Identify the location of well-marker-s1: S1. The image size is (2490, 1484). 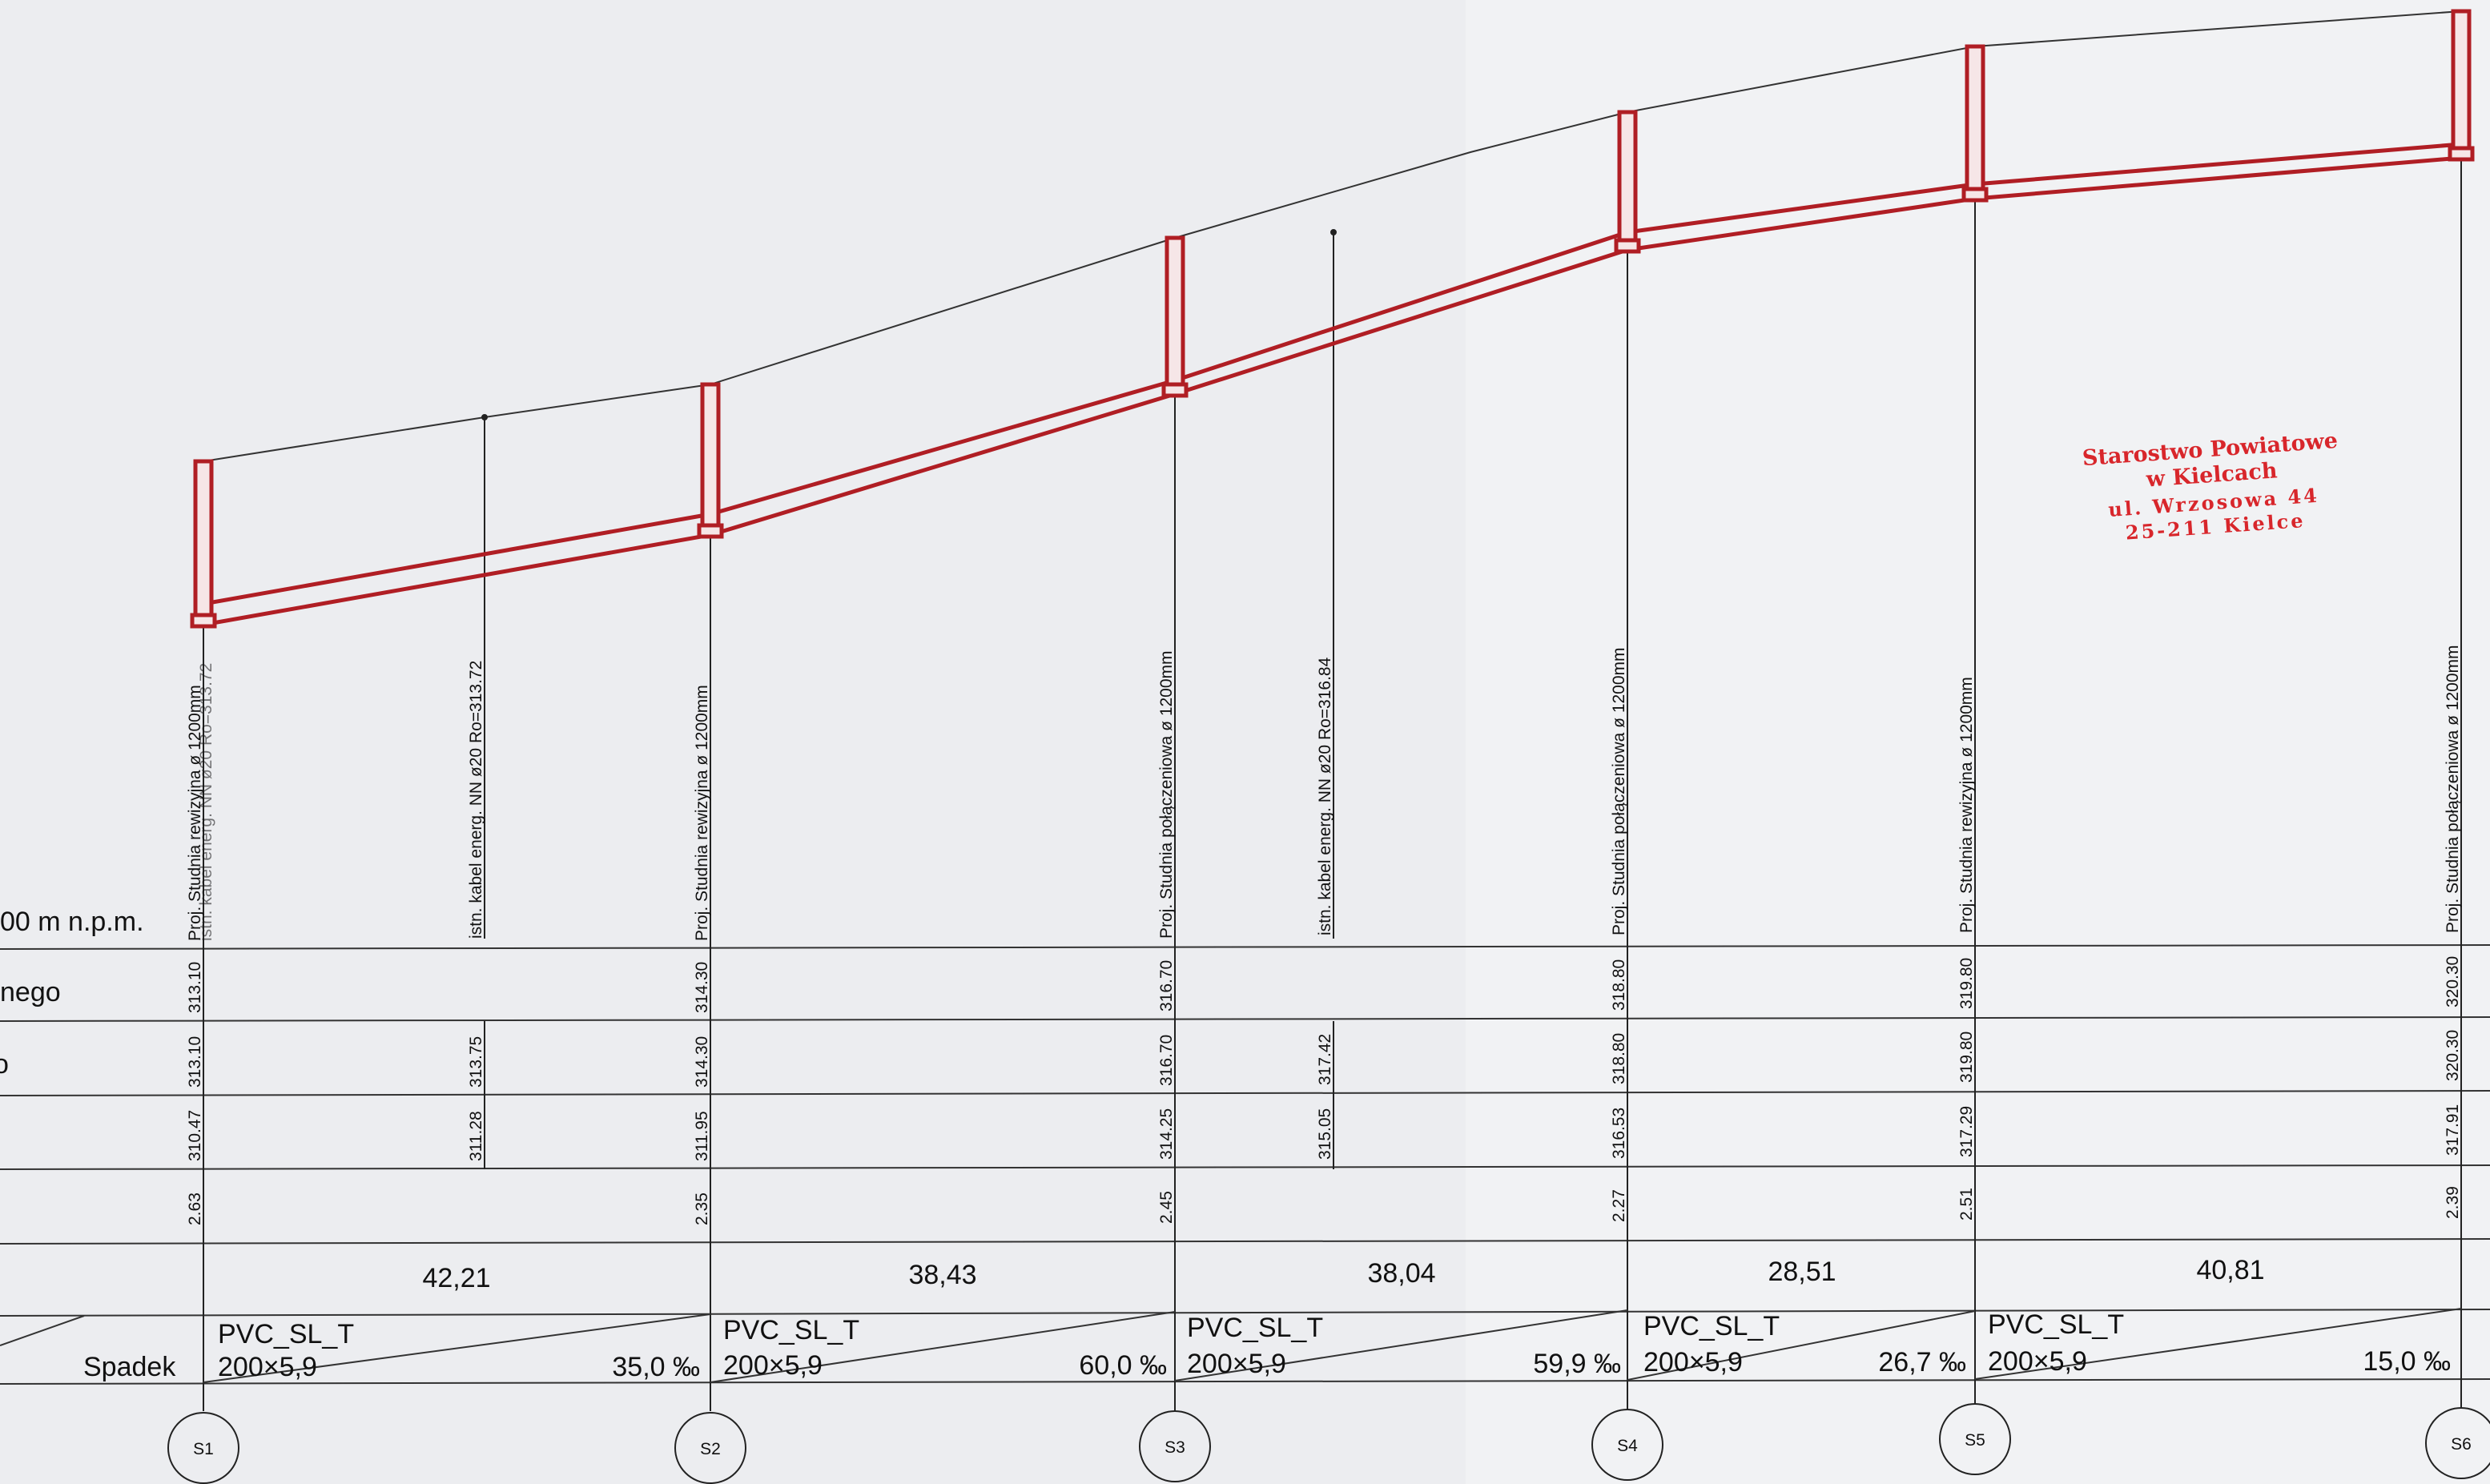
(203, 1448).